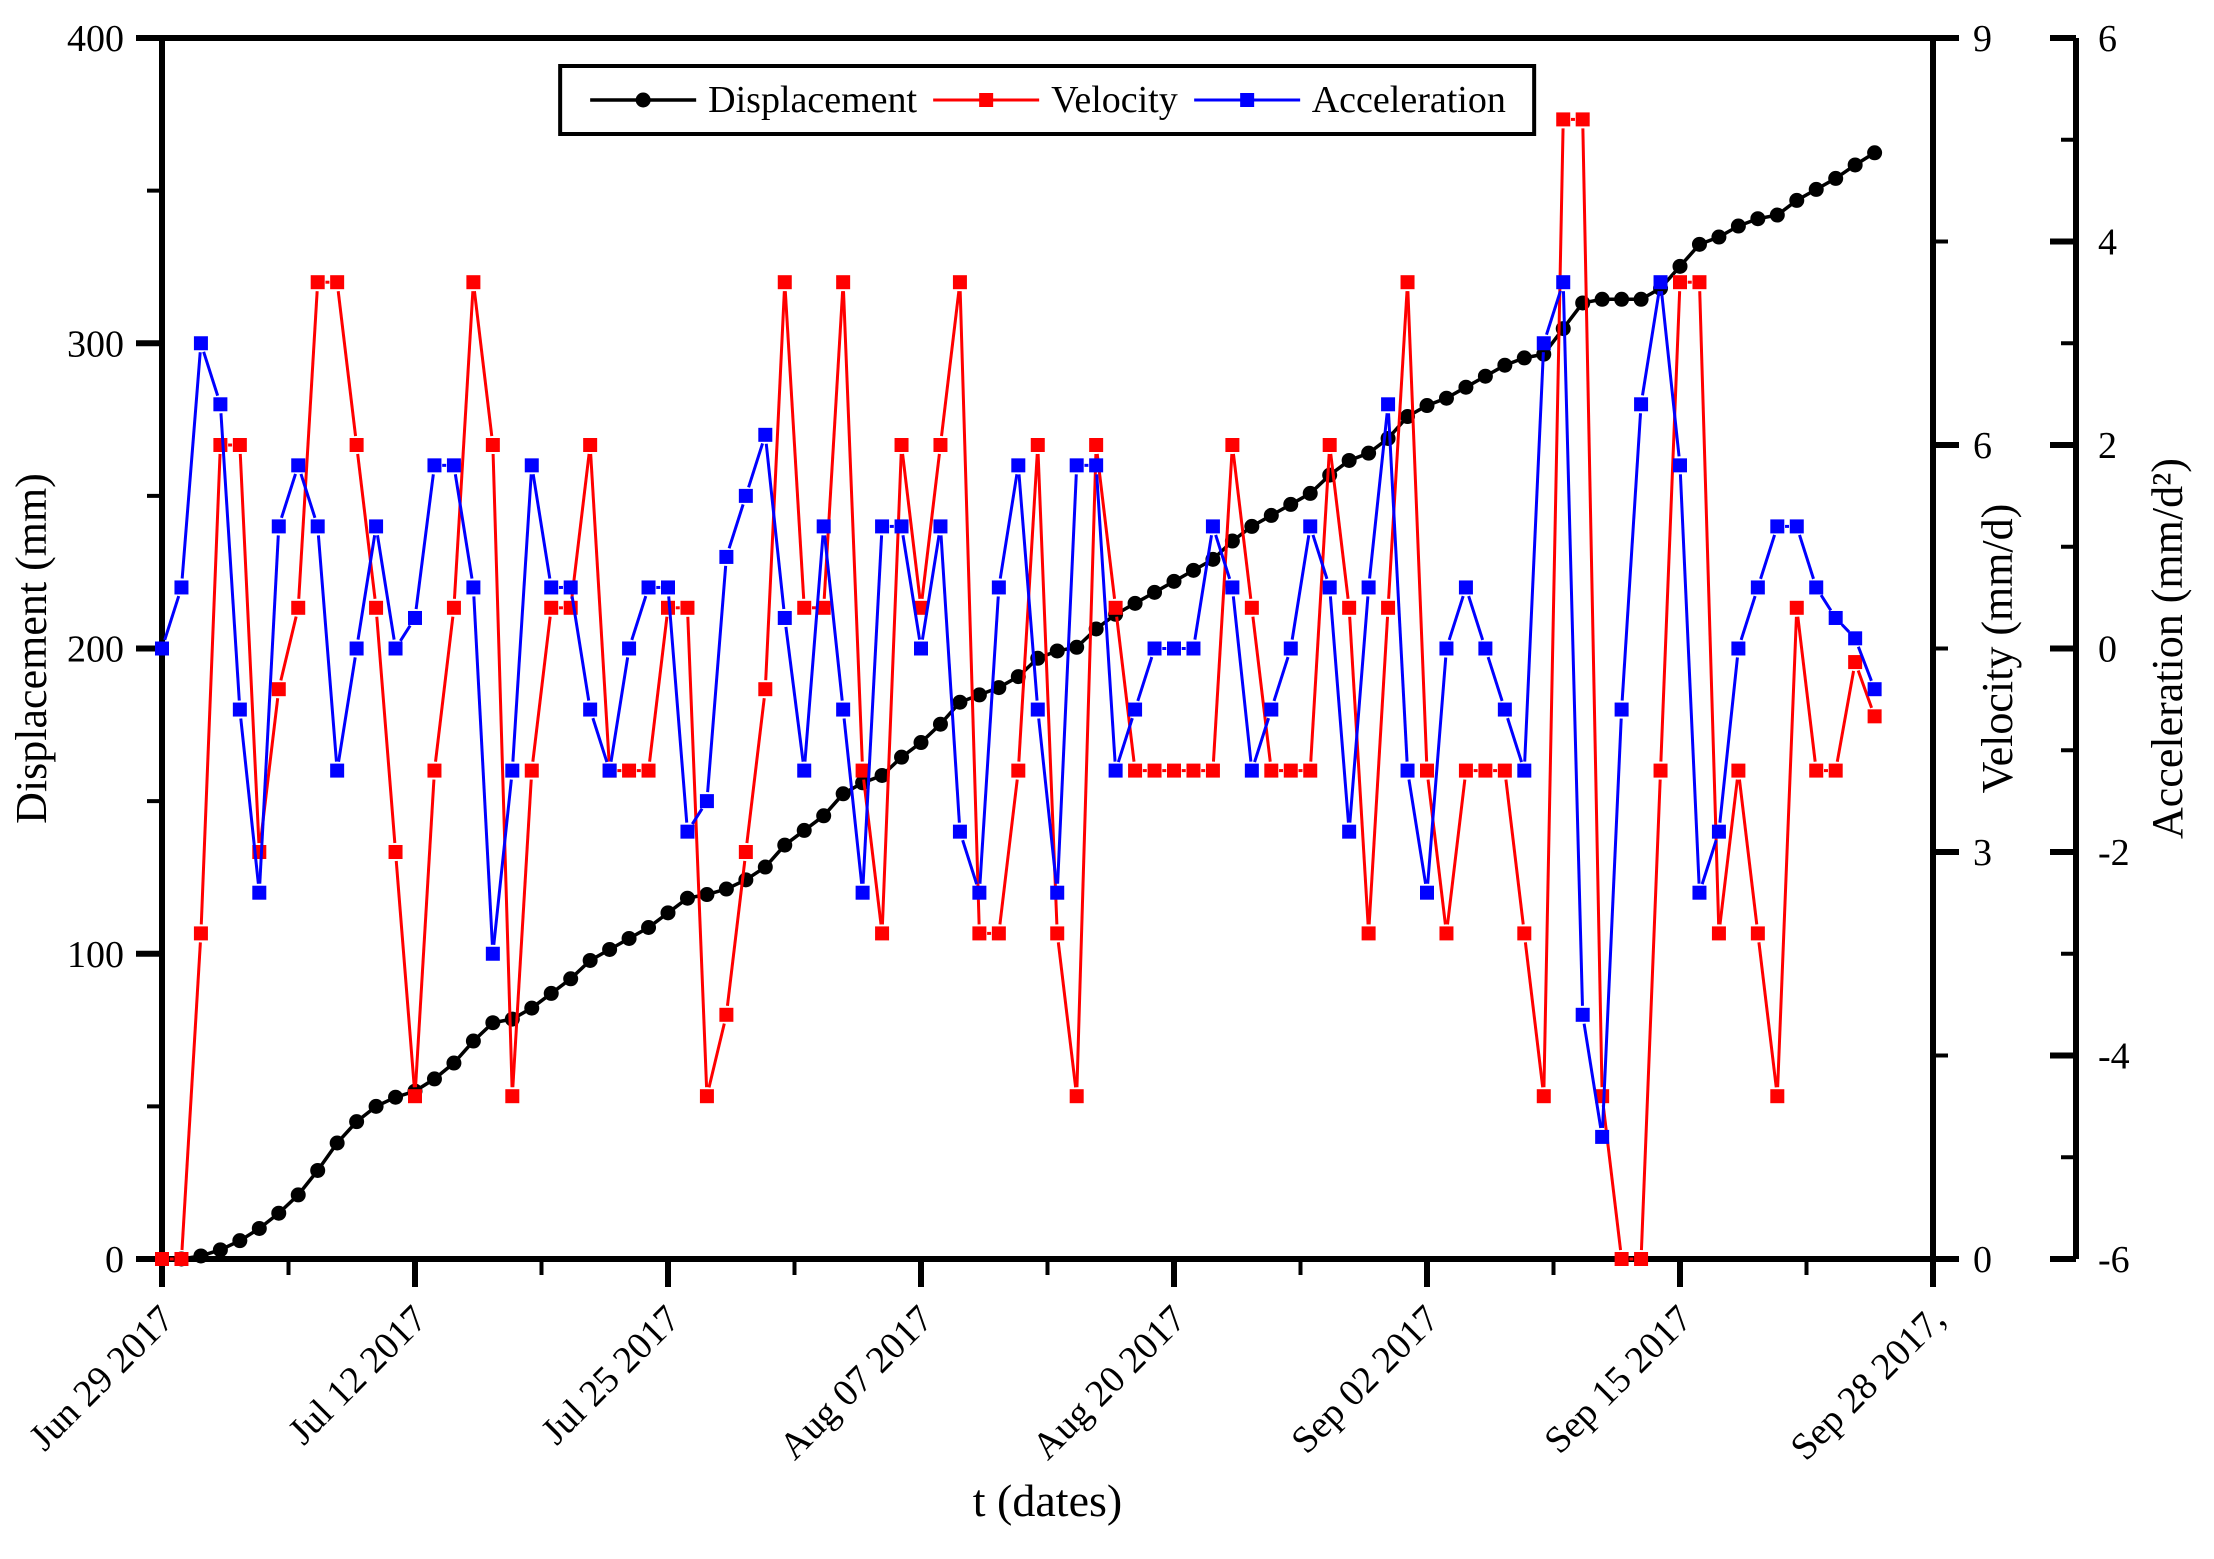 This screenshot has height=1559, width=2214. What do you see at coordinates (1618, 1380) in the screenshot?
I see `x-tick-label: Sep 15 2017` at bounding box center [1618, 1380].